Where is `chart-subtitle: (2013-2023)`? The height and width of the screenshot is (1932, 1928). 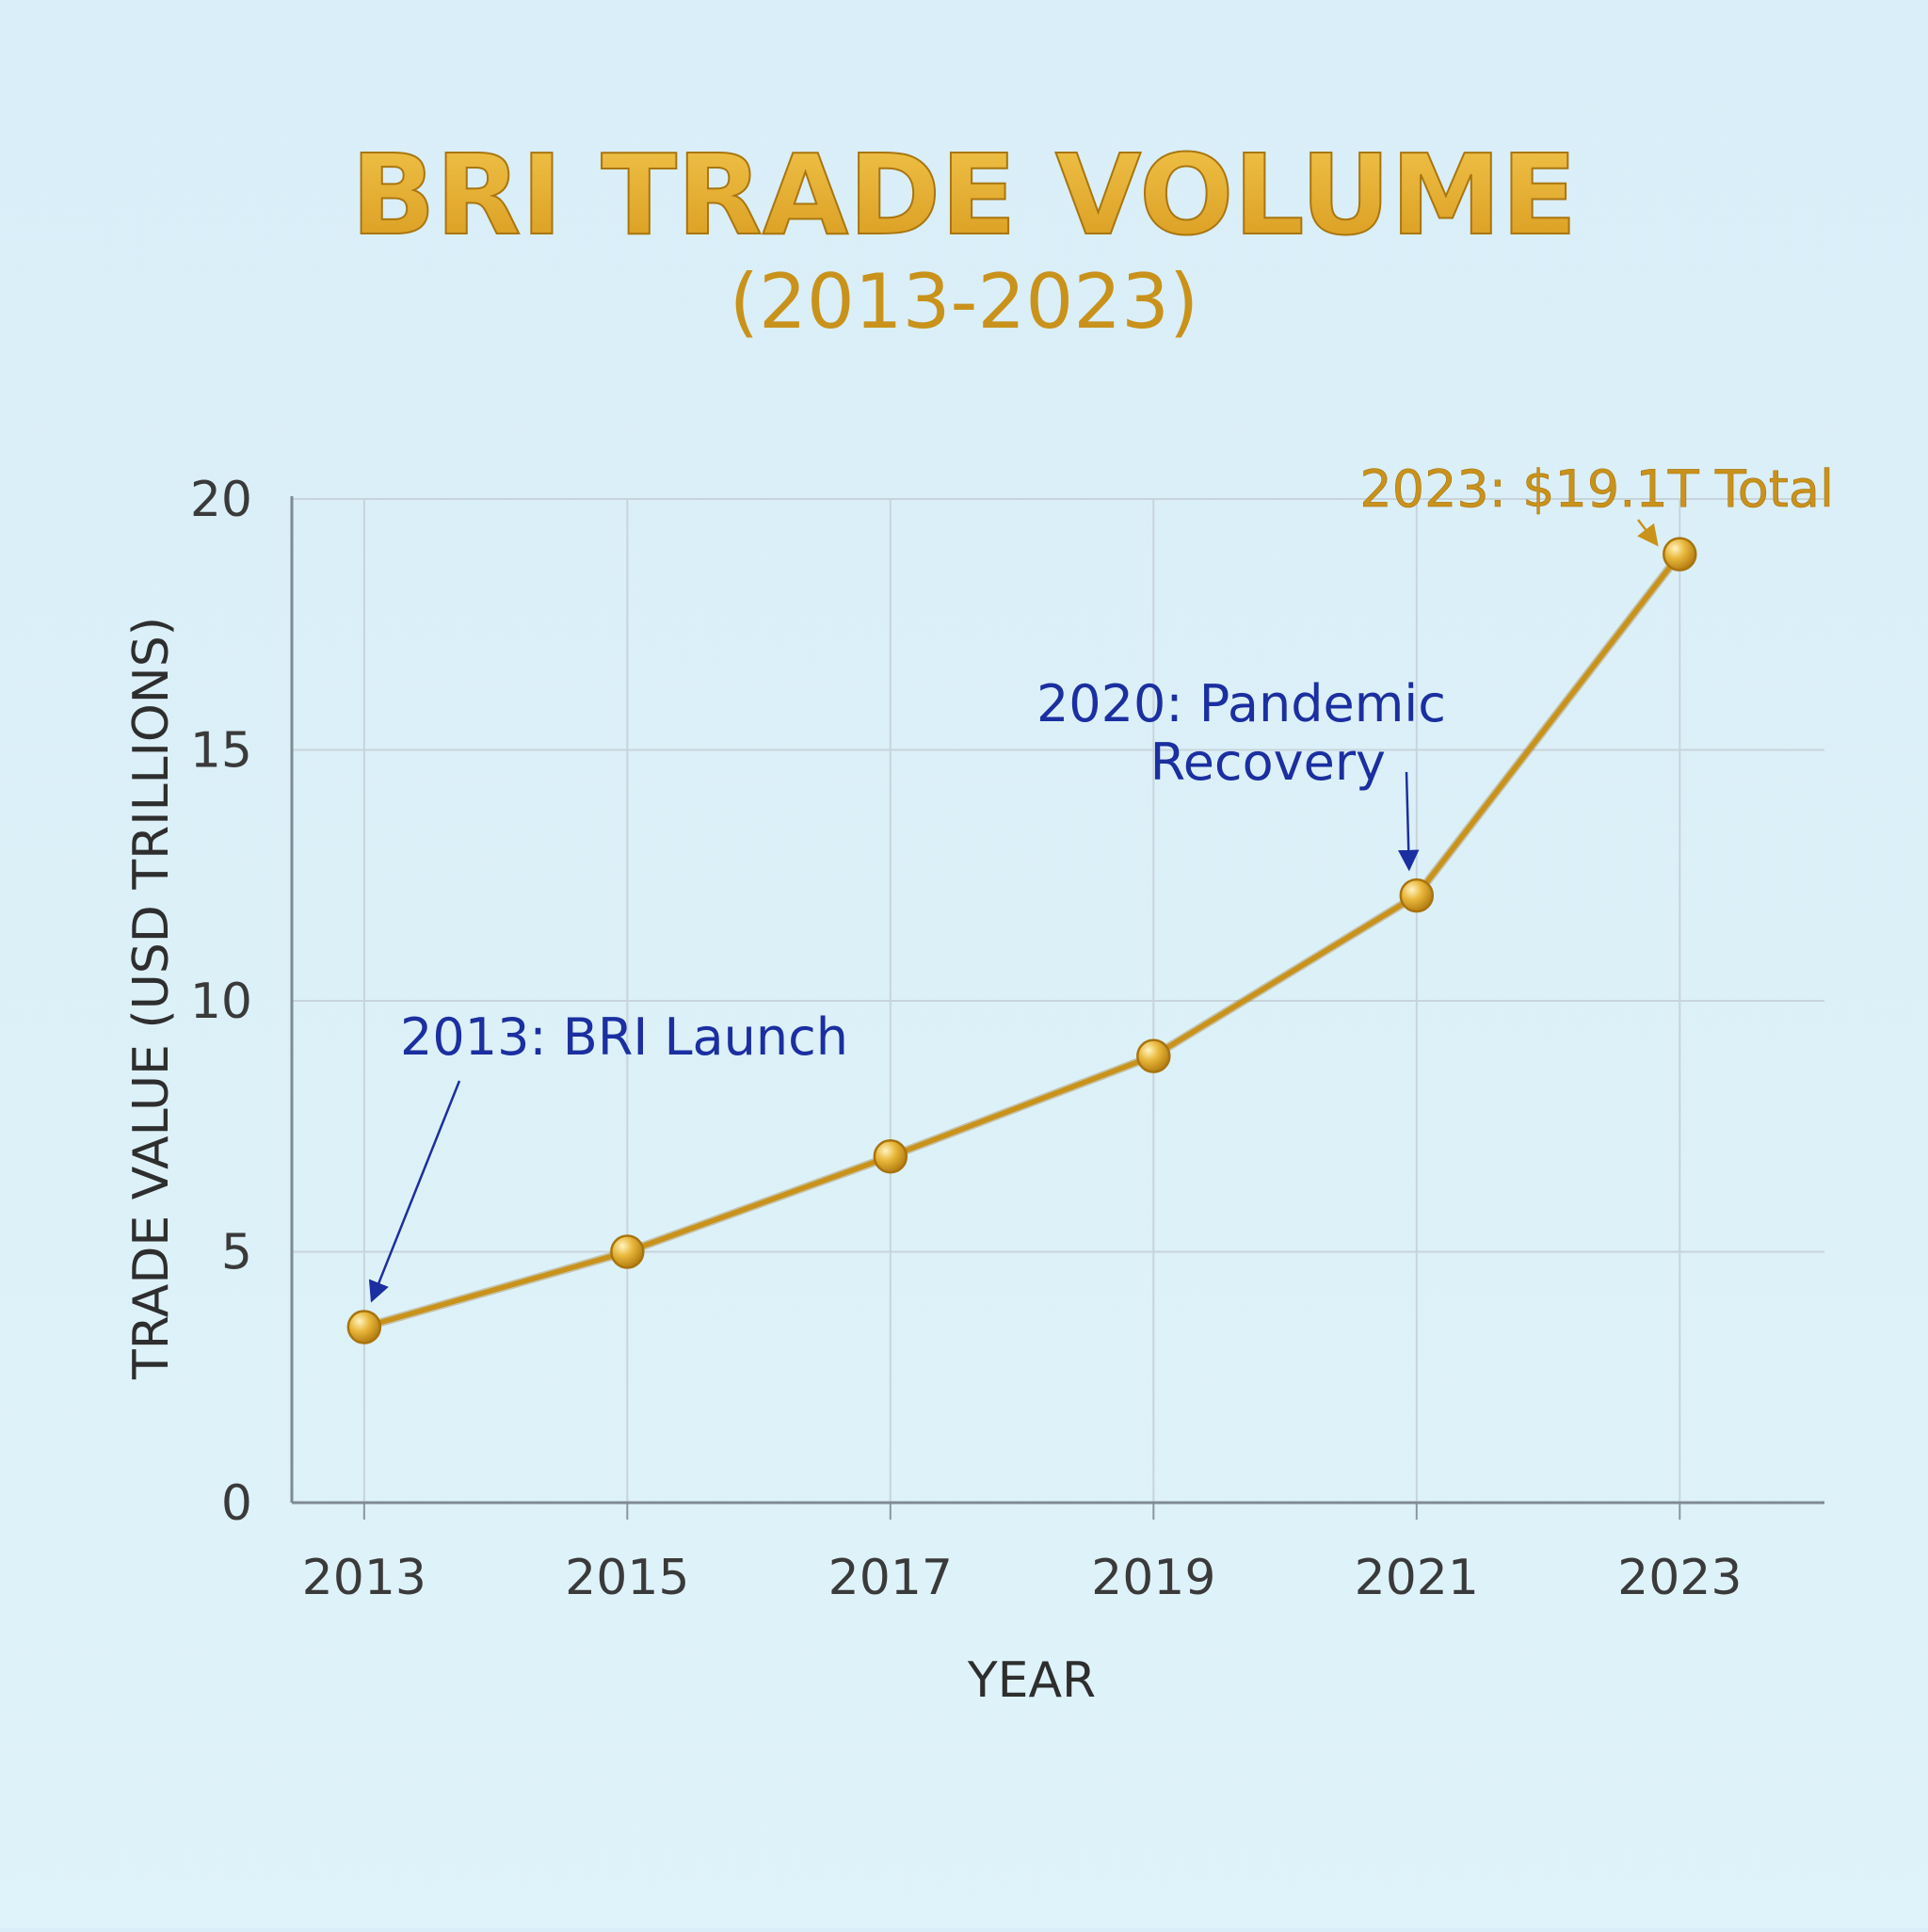 chart-subtitle: (2013-2023) is located at coordinates (964, 302).